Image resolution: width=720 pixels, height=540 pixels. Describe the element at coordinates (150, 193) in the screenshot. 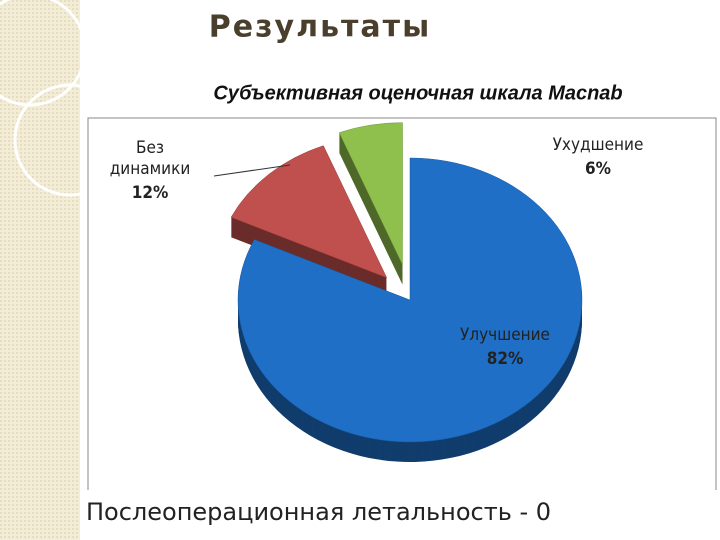

I see `value-label: 12%` at that location.